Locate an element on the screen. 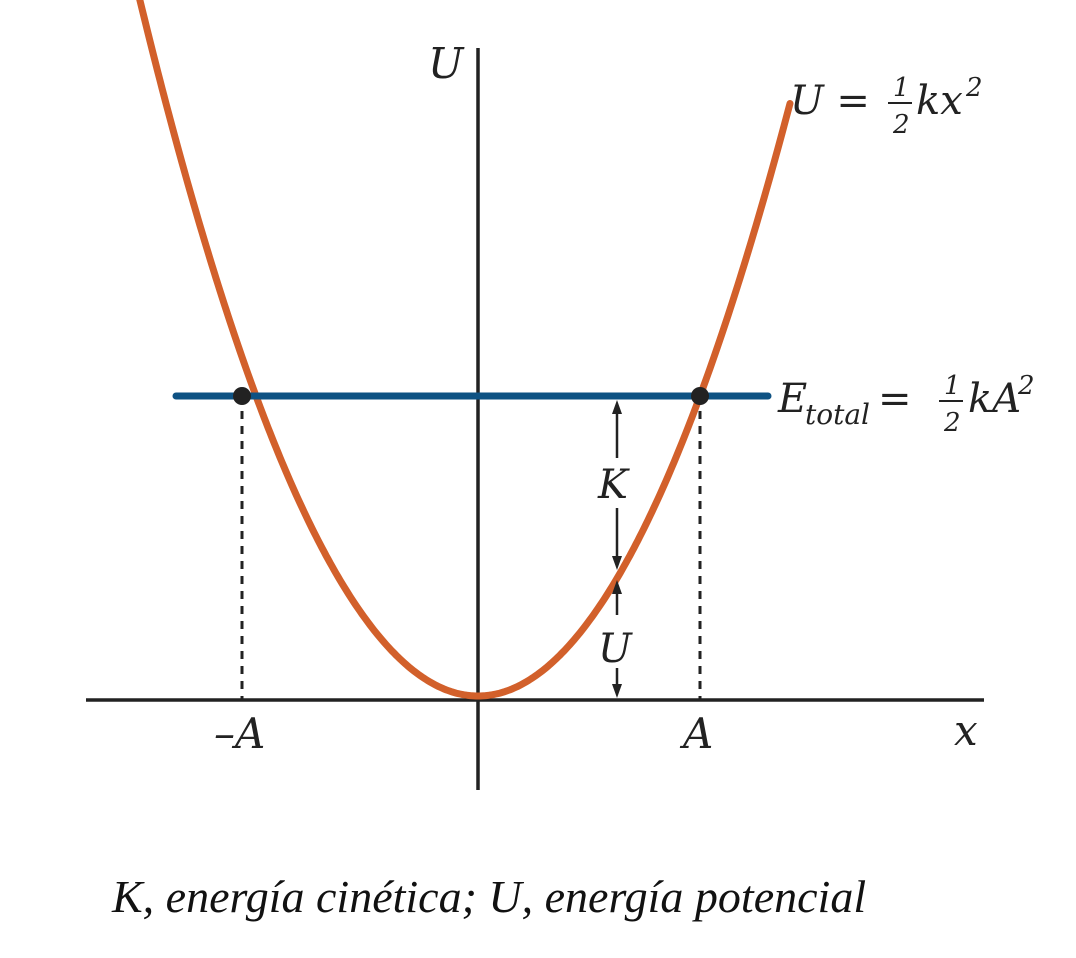  curve-equation: U = 1 2 kx 2 is located at coordinates (886, 106).